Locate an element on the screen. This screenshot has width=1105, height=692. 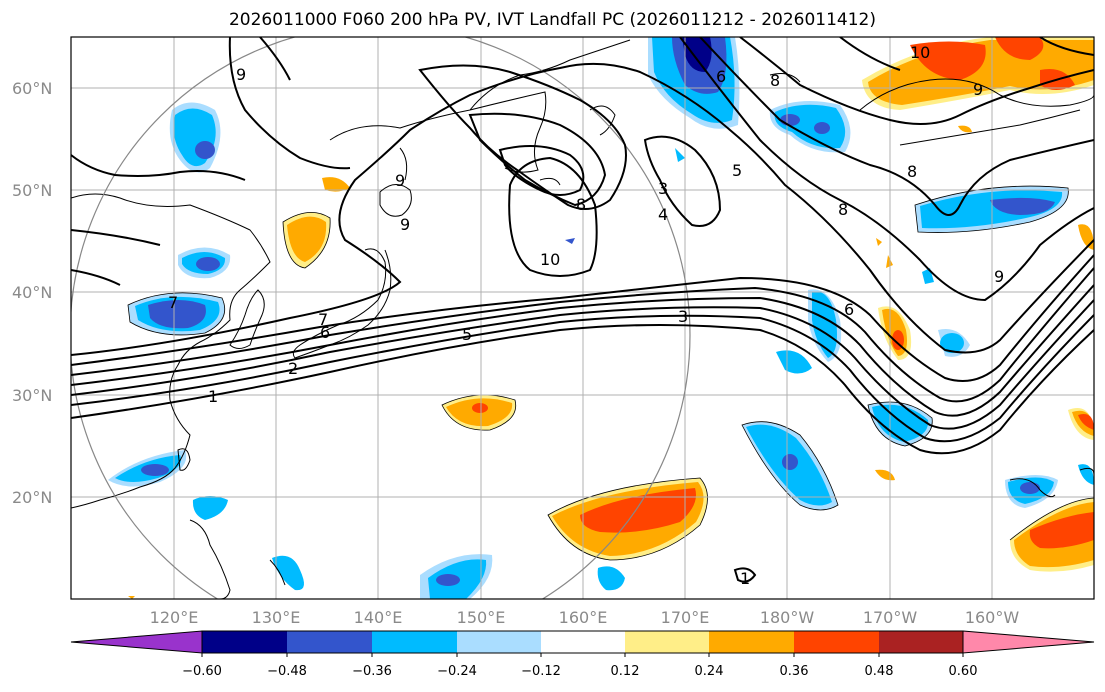
lat-label: 50°N is located at coordinates (32, 190).